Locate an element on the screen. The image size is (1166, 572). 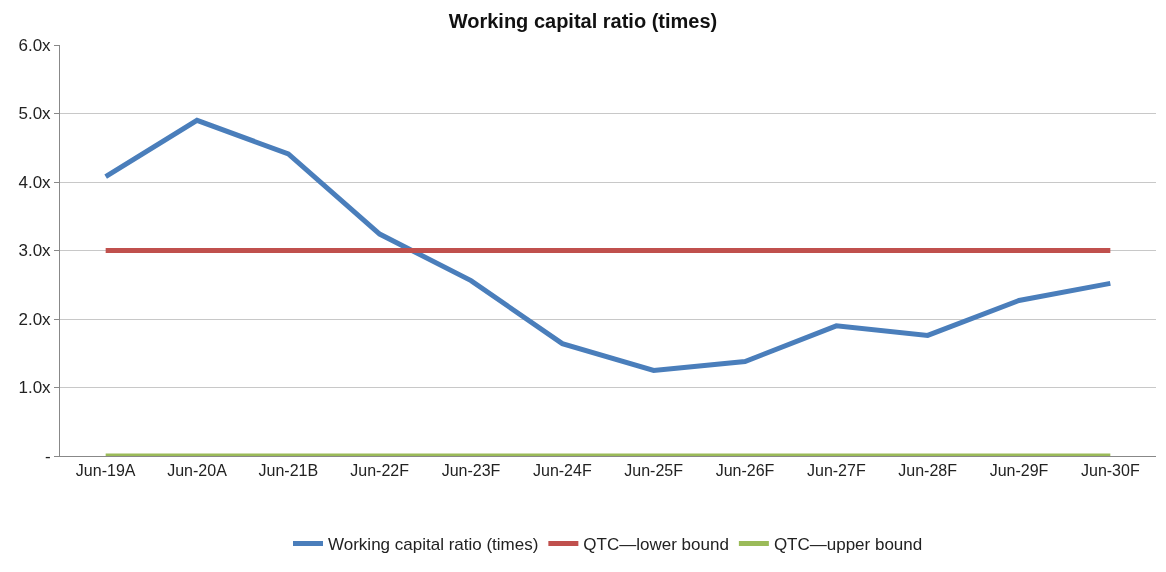
x-tick-label: Jun-19A is located at coordinates (105, 471).